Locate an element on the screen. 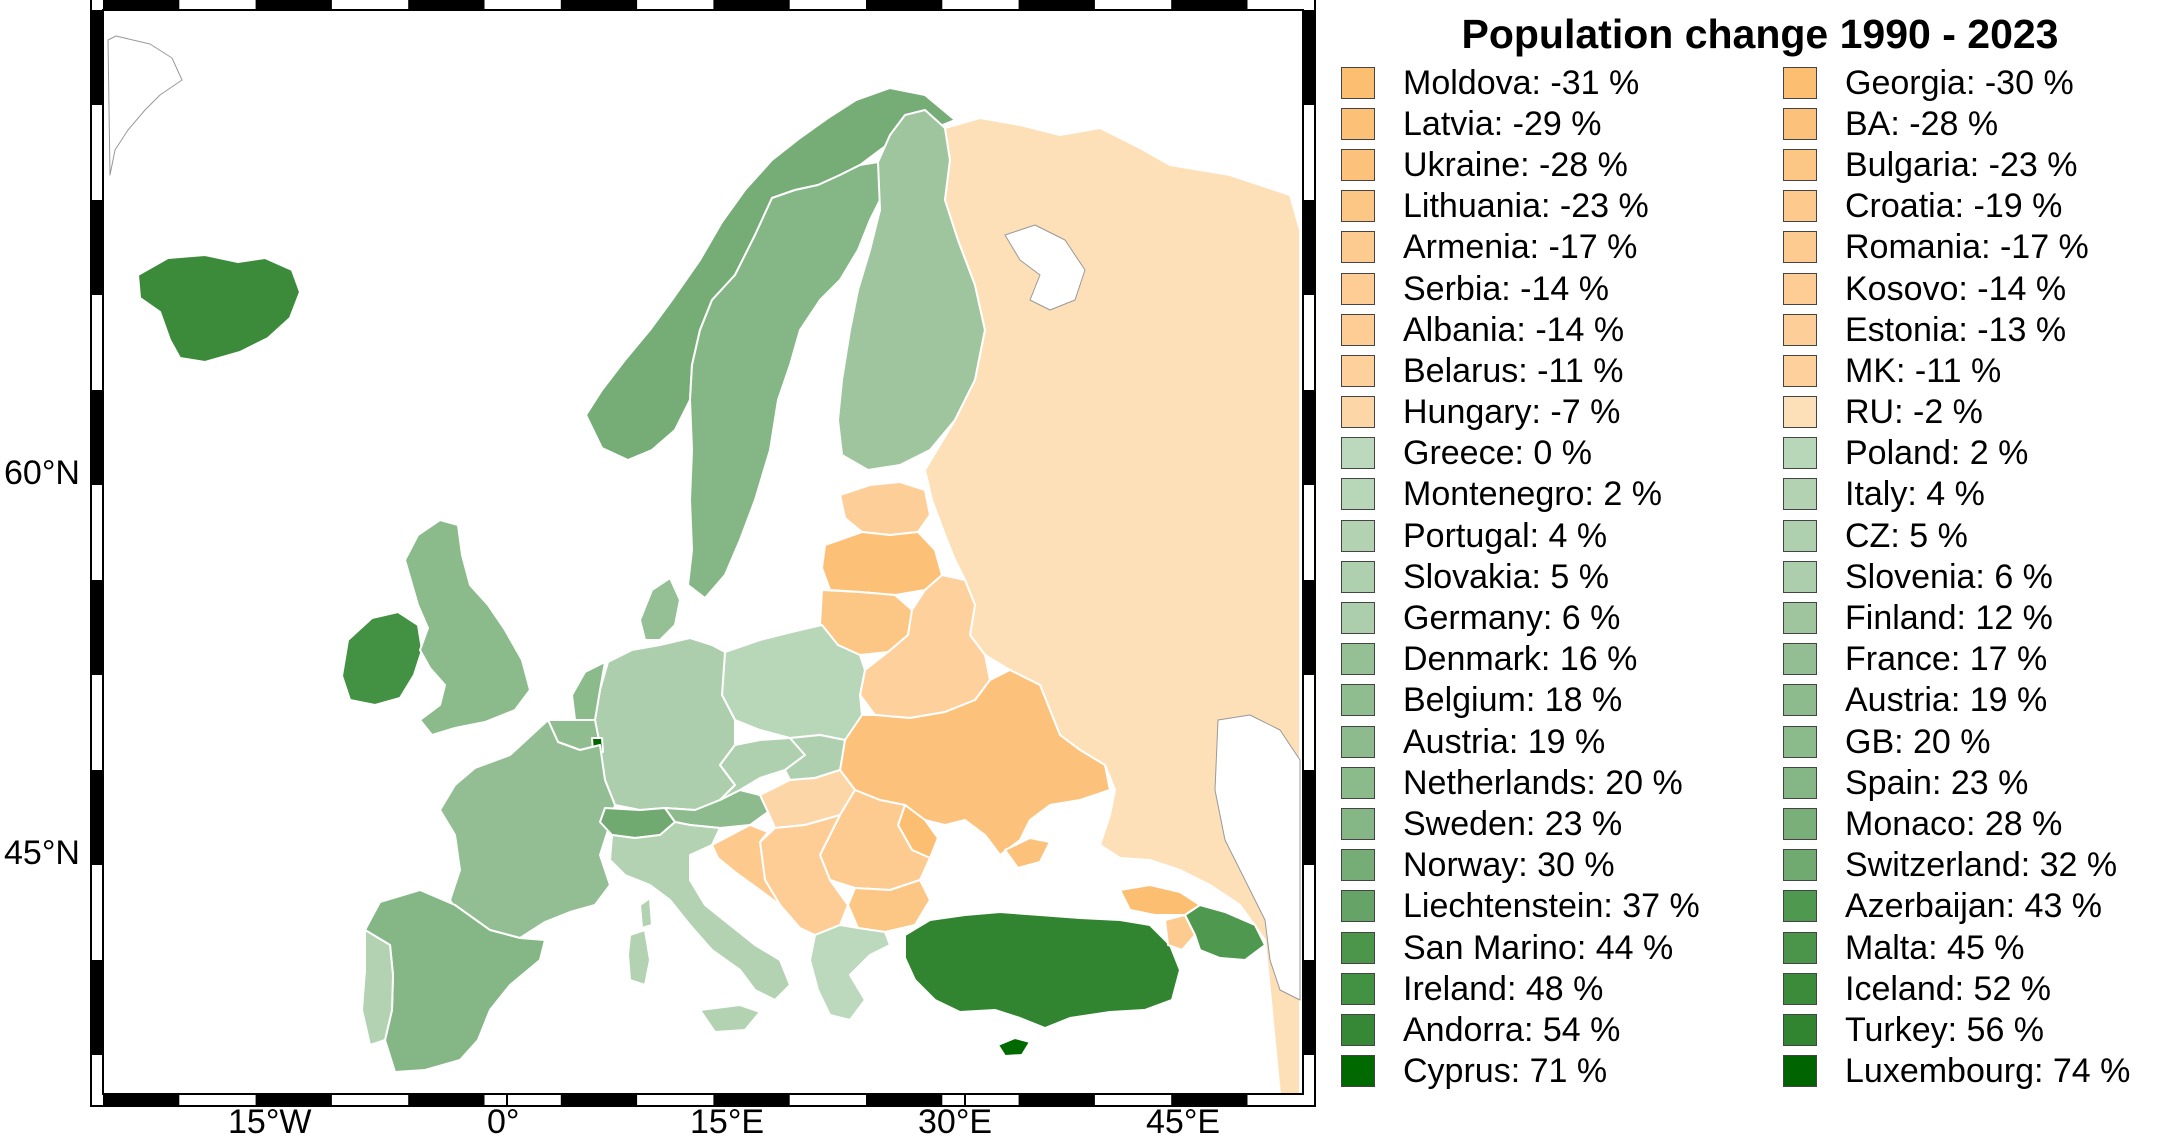 Image resolution: width=2159 pixels, height=1143 pixels. legend-label: Estonia: -13 % is located at coordinates (1956, 329).